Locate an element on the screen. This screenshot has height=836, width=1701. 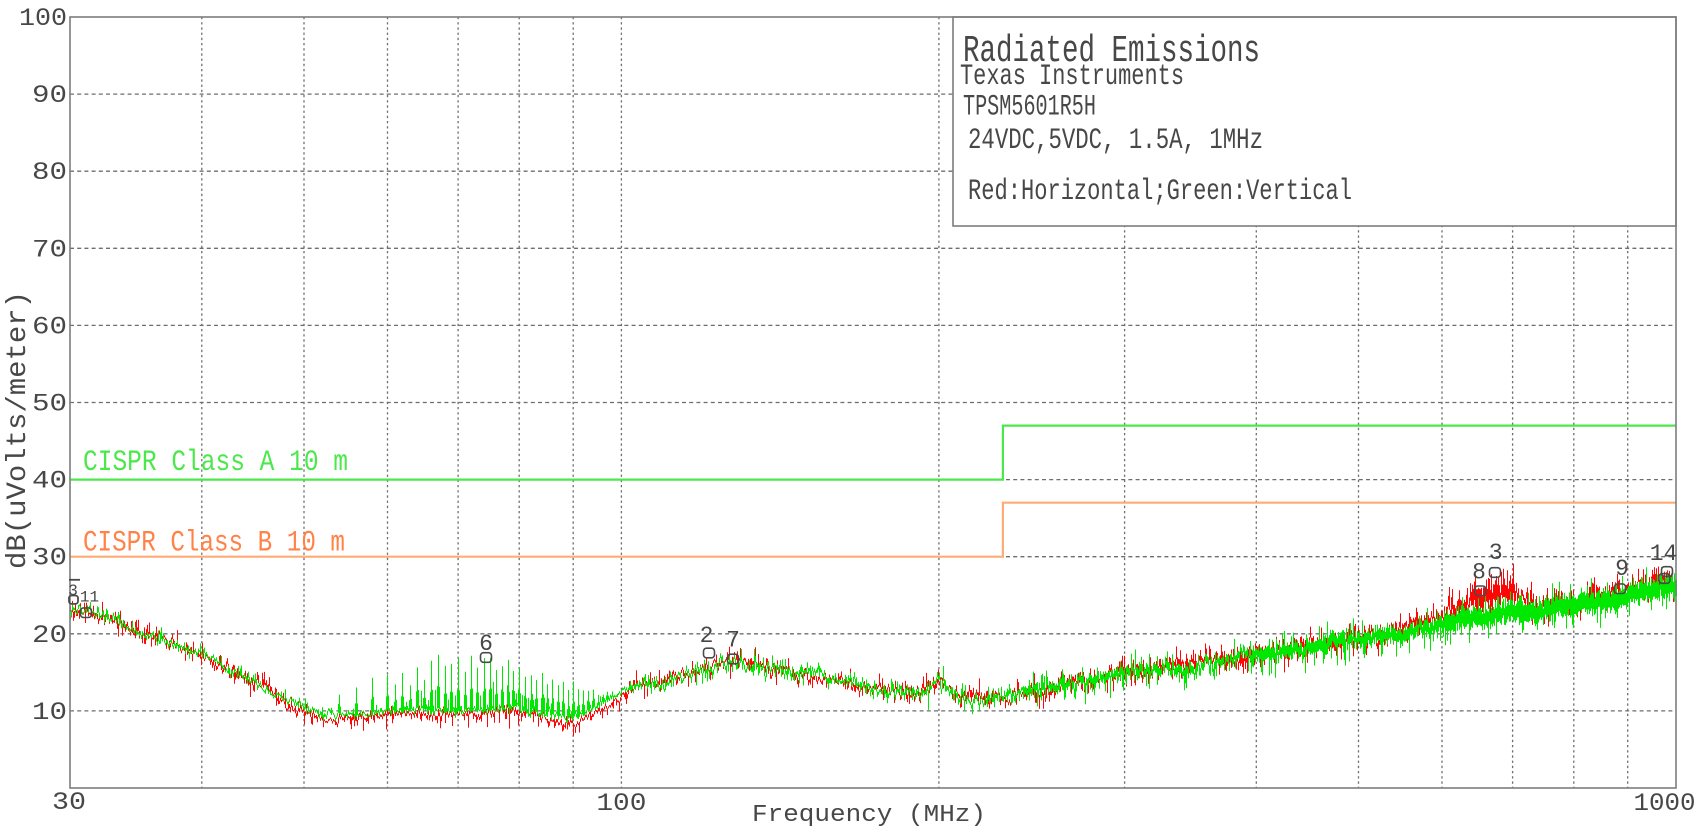
svg-text: Texas Instruments is located at coordinates (1072, 77).